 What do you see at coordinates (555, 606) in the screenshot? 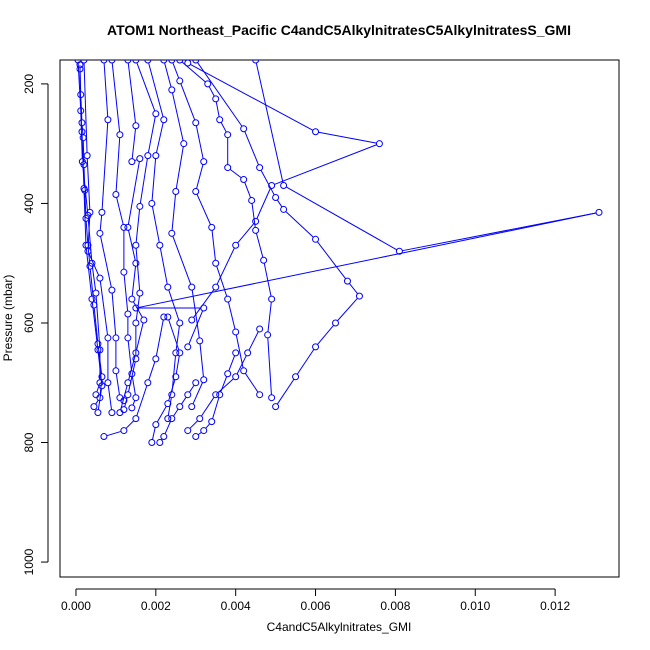
I see `x-tick-label: 0.012` at bounding box center [555, 606].